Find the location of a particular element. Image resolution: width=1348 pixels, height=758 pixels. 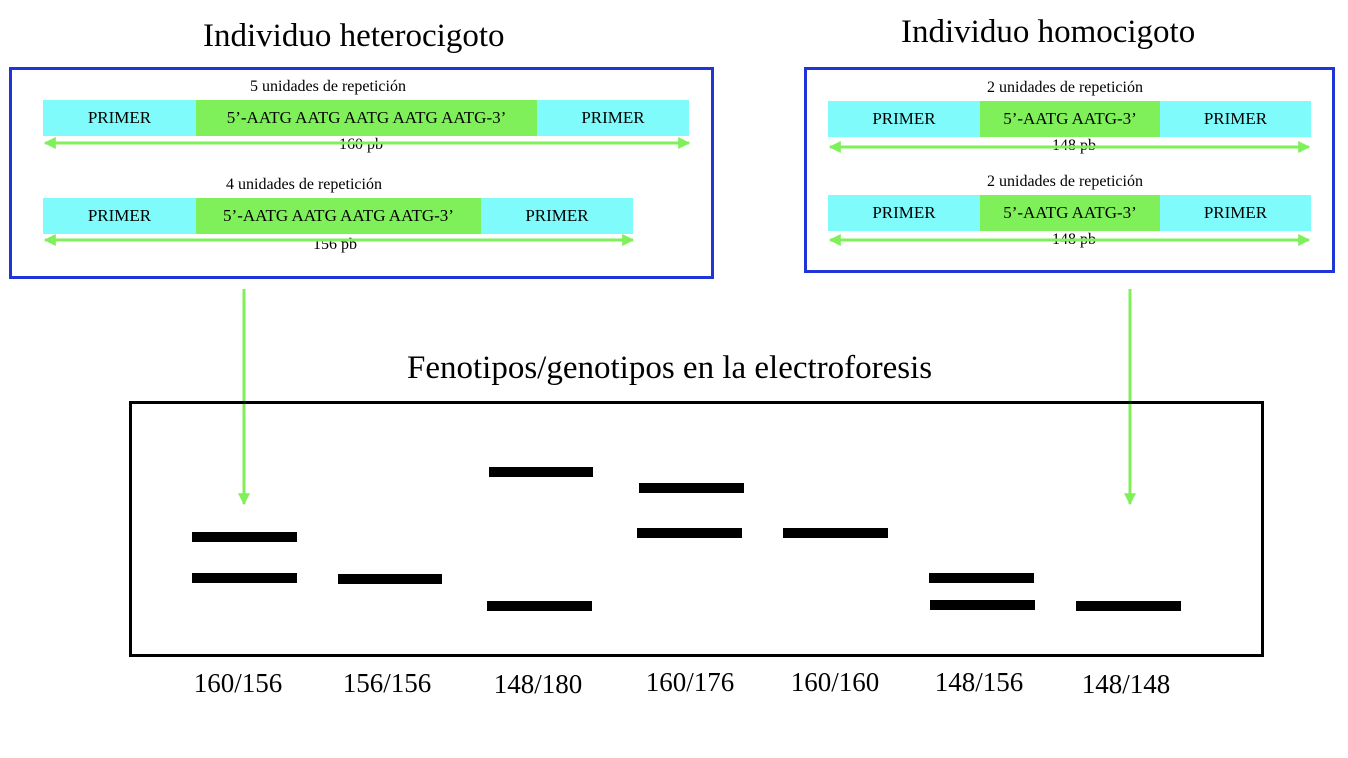

allele-4-repeat-sequence: 5’-AATG AATG-3’ is located at coordinates (1070, 213).